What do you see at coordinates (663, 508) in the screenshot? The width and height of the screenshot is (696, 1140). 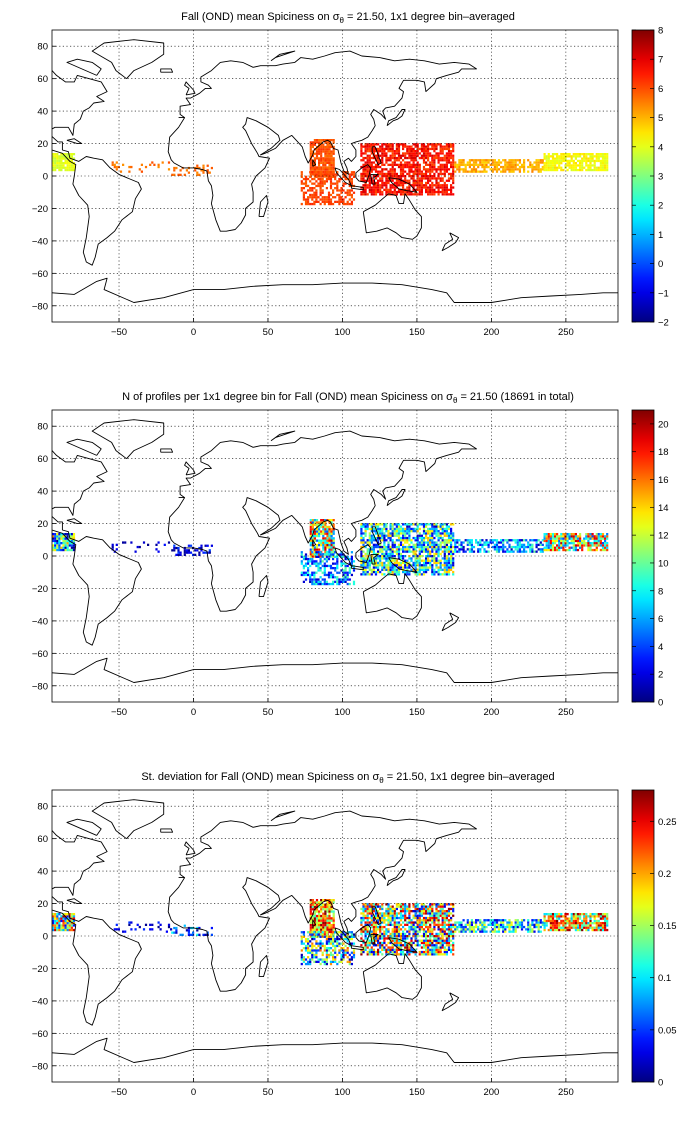 I see `colorbar-tick-label: 14` at bounding box center [663, 508].